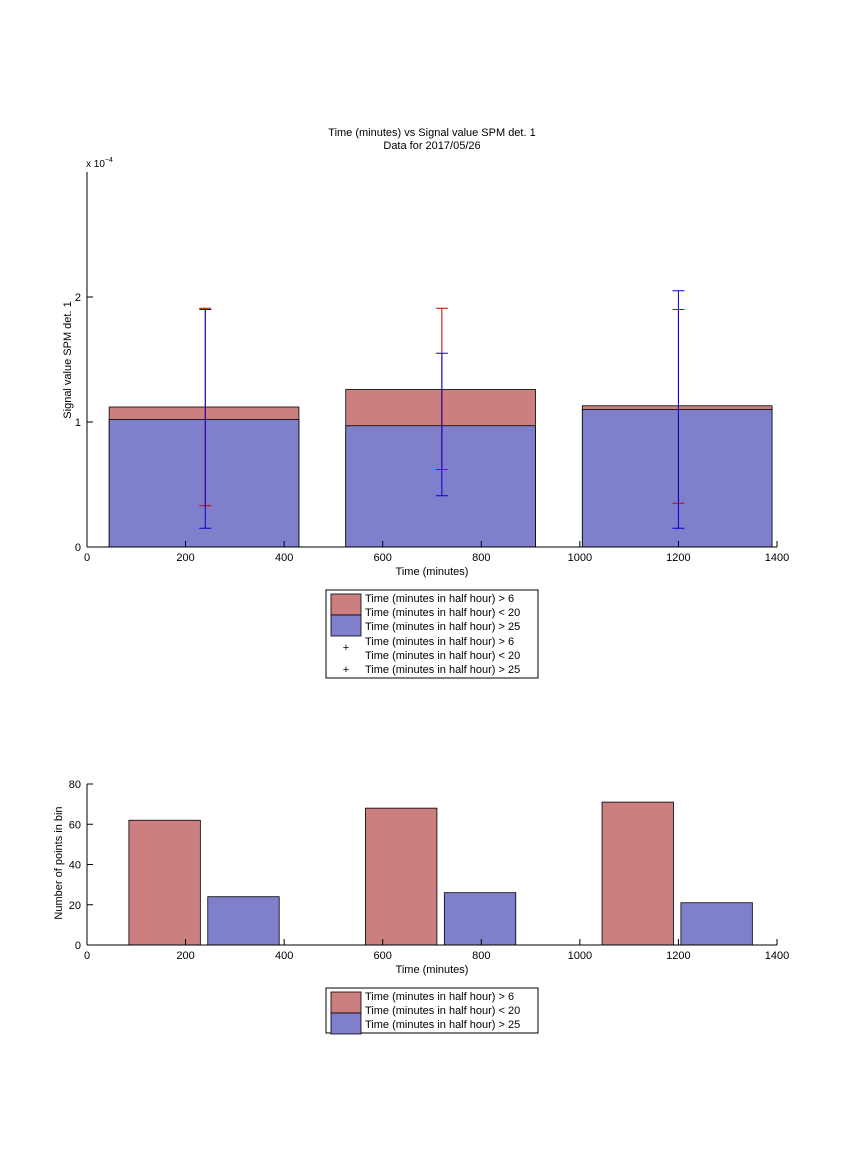 The image size is (864, 1152). What do you see at coordinates (75, 825) in the screenshot?
I see `y-tick-label: 60` at bounding box center [75, 825].